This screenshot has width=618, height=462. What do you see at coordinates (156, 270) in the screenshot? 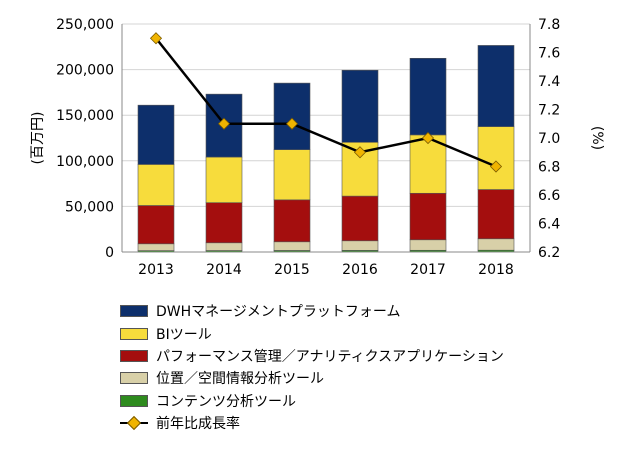
I see `x-tick-label: 2013` at bounding box center [156, 270].